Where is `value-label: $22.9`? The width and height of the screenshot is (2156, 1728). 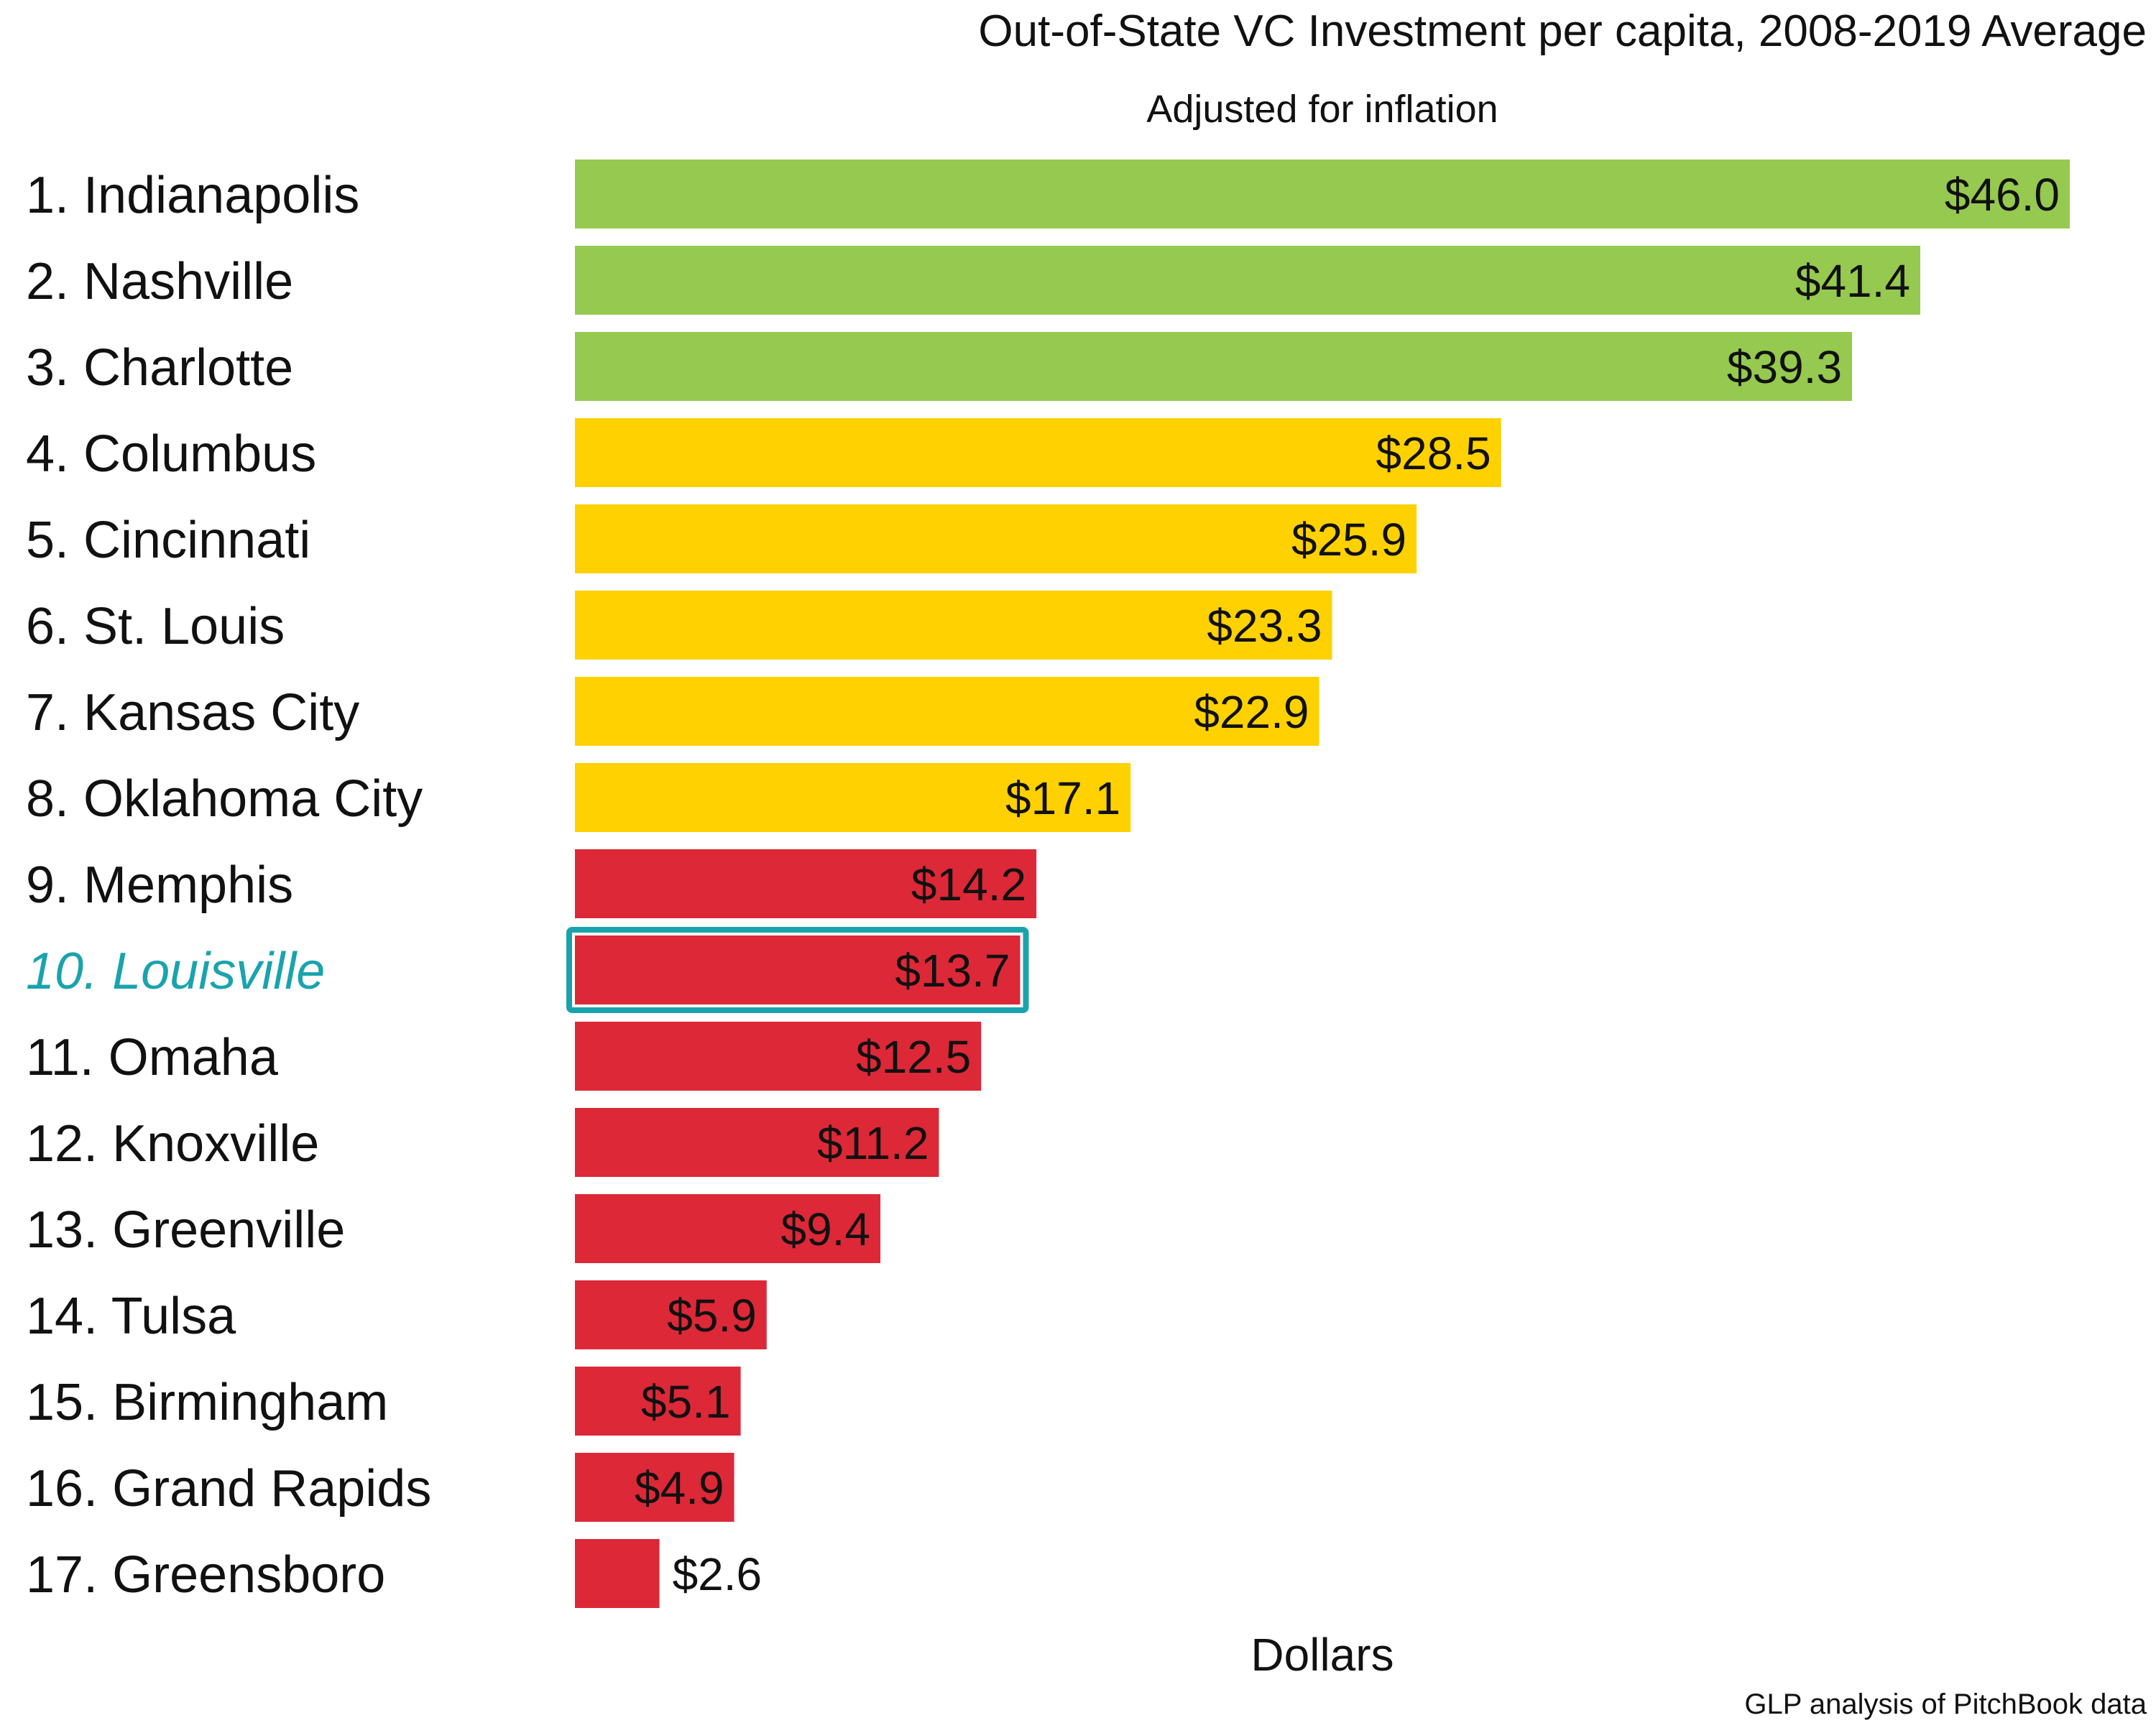 value-label: $22.9 is located at coordinates (1251, 712).